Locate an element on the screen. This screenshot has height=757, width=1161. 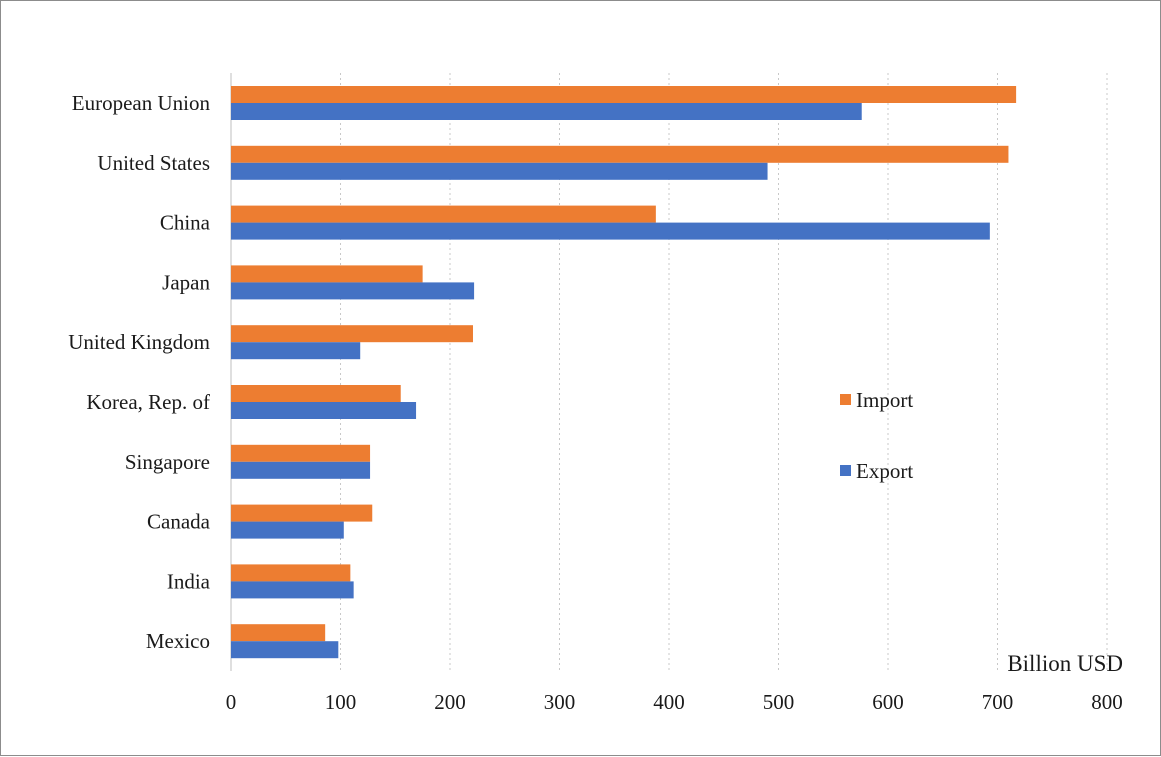
x-tick-label: 100 is located at coordinates (341, 702).